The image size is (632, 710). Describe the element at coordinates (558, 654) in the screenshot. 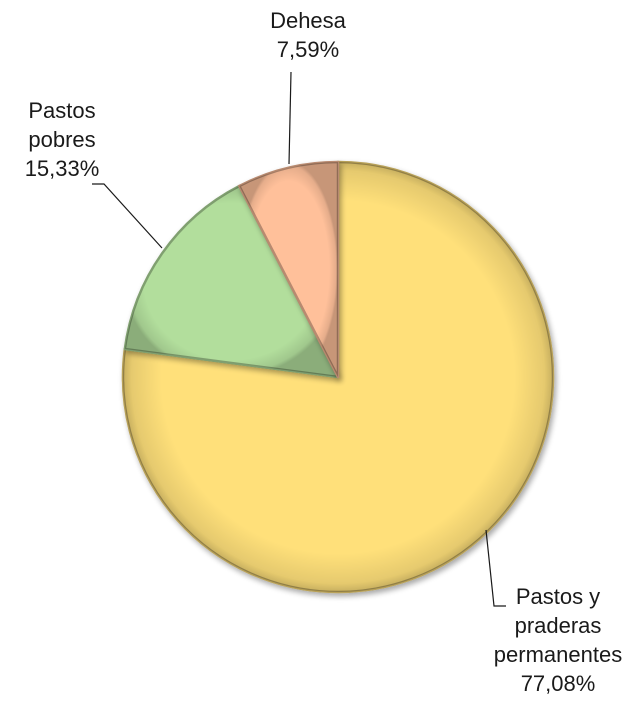

I see `data-label-line: permanentes` at that location.